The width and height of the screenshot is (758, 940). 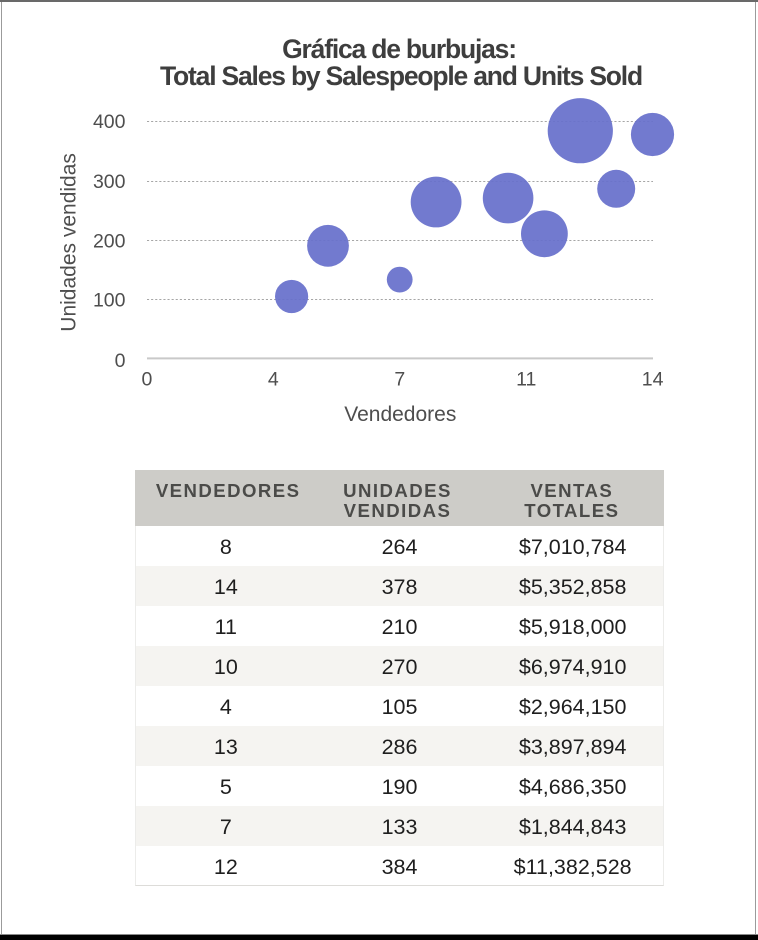 What do you see at coordinates (653, 380) in the screenshot?
I see `svg-text: 14` at bounding box center [653, 380].